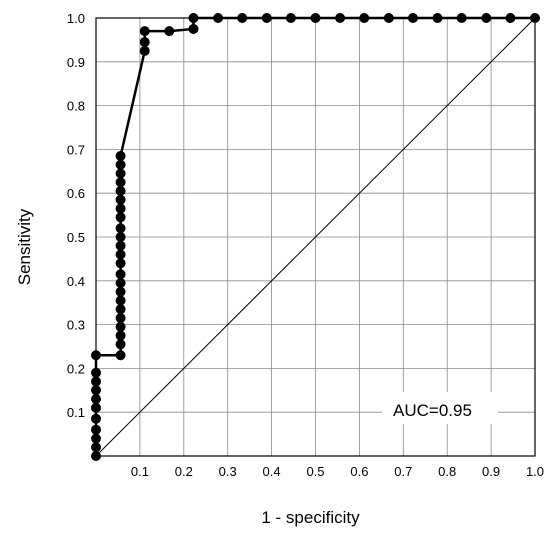 This screenshot has width=560, height=539. I want to click on x-tick-label: 0.5, so click(315, 471).